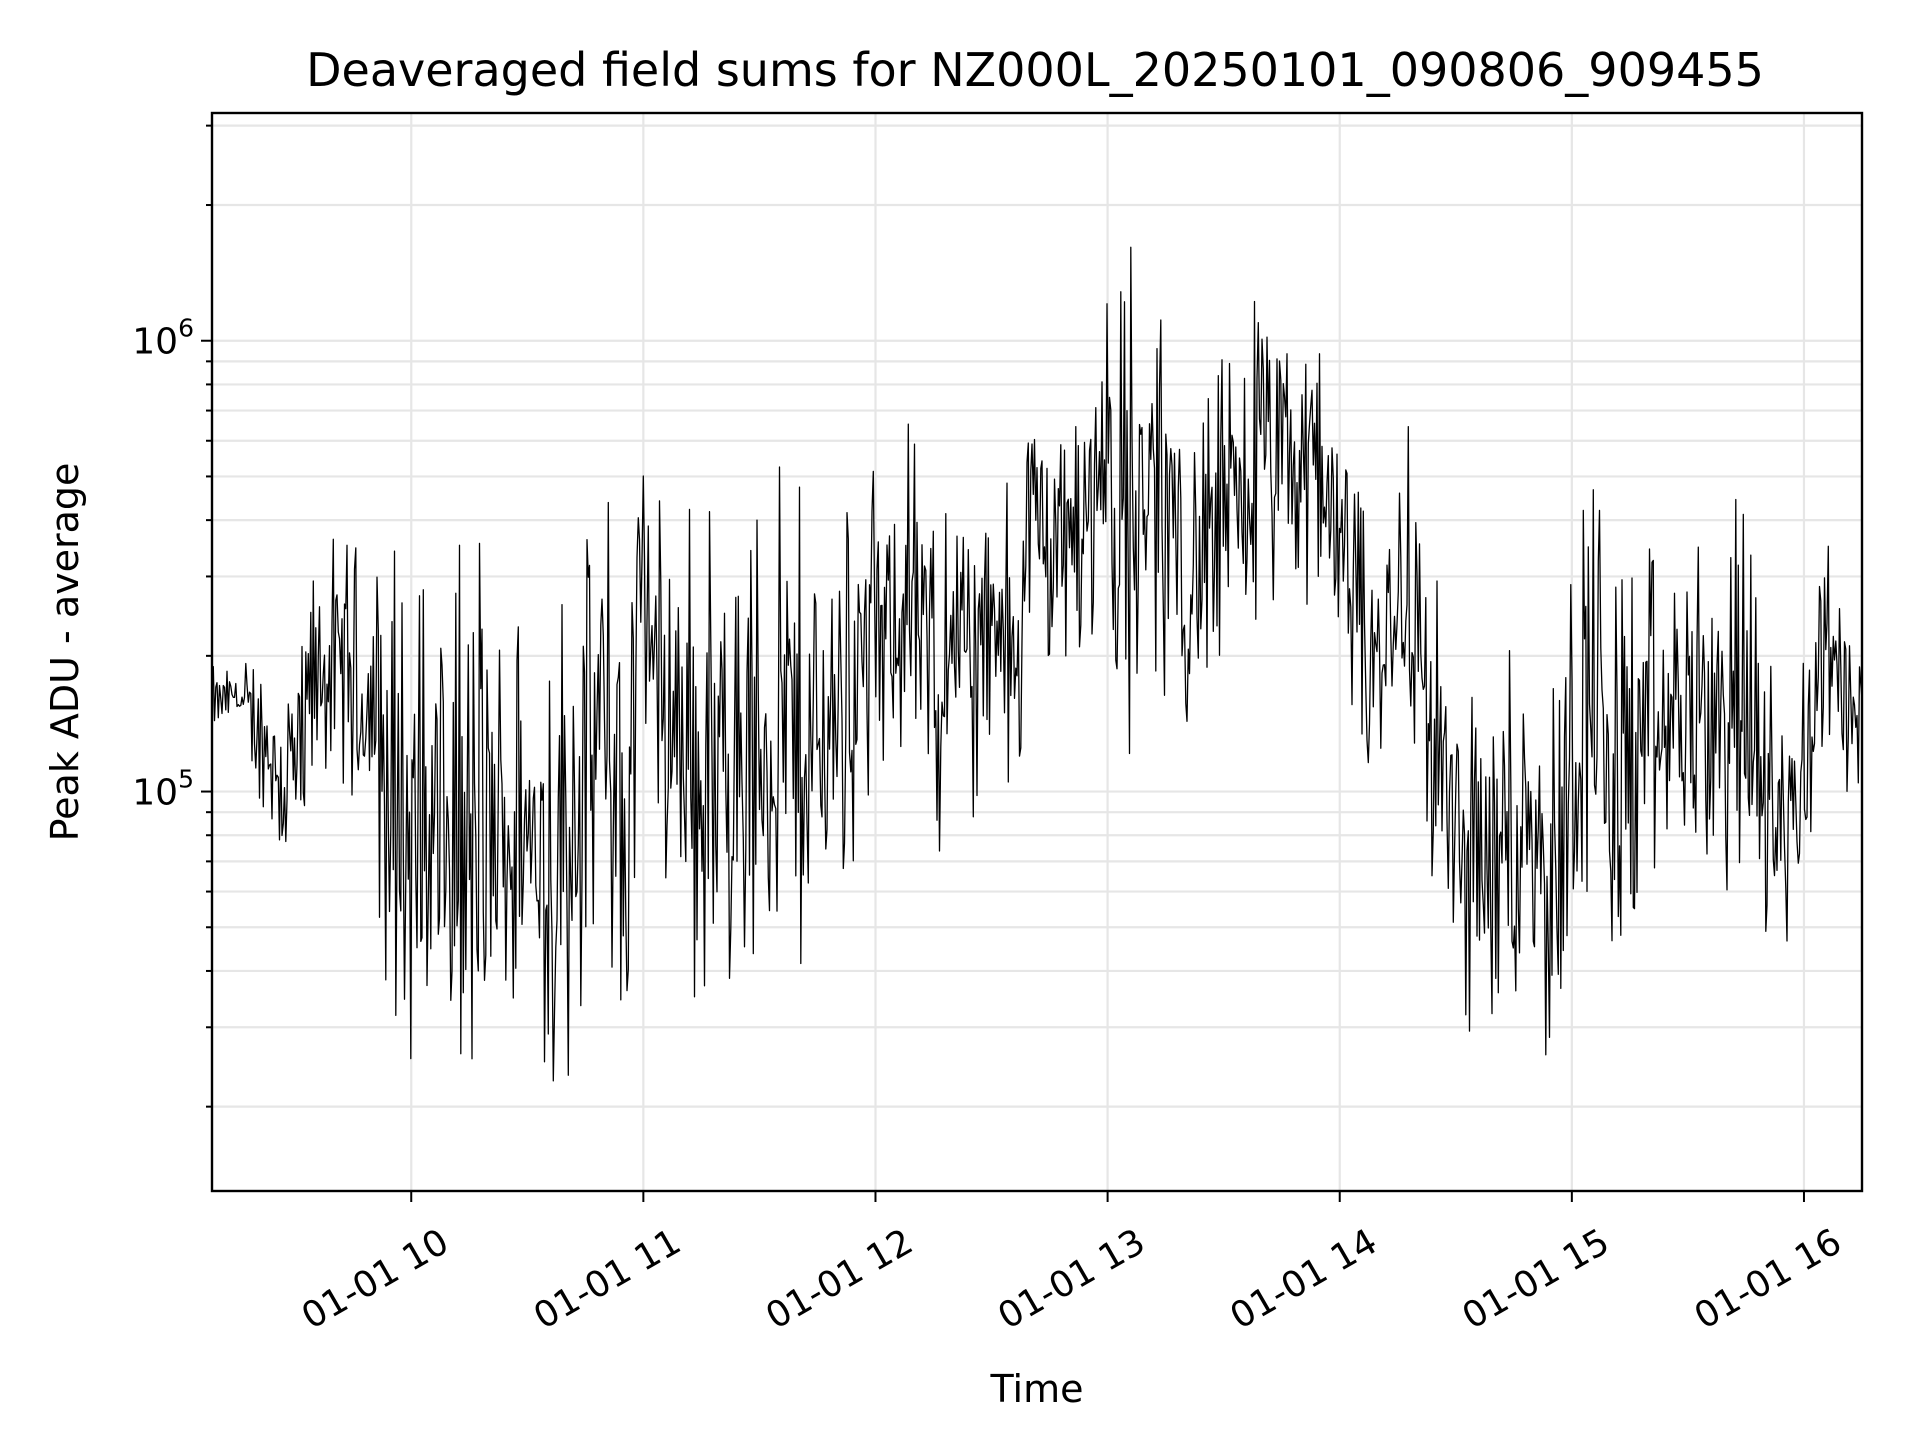 The width and height of the screenshot is (1920, 1440). I want to click on y-axis-label: Peak ADU - average, so click(65, 652).